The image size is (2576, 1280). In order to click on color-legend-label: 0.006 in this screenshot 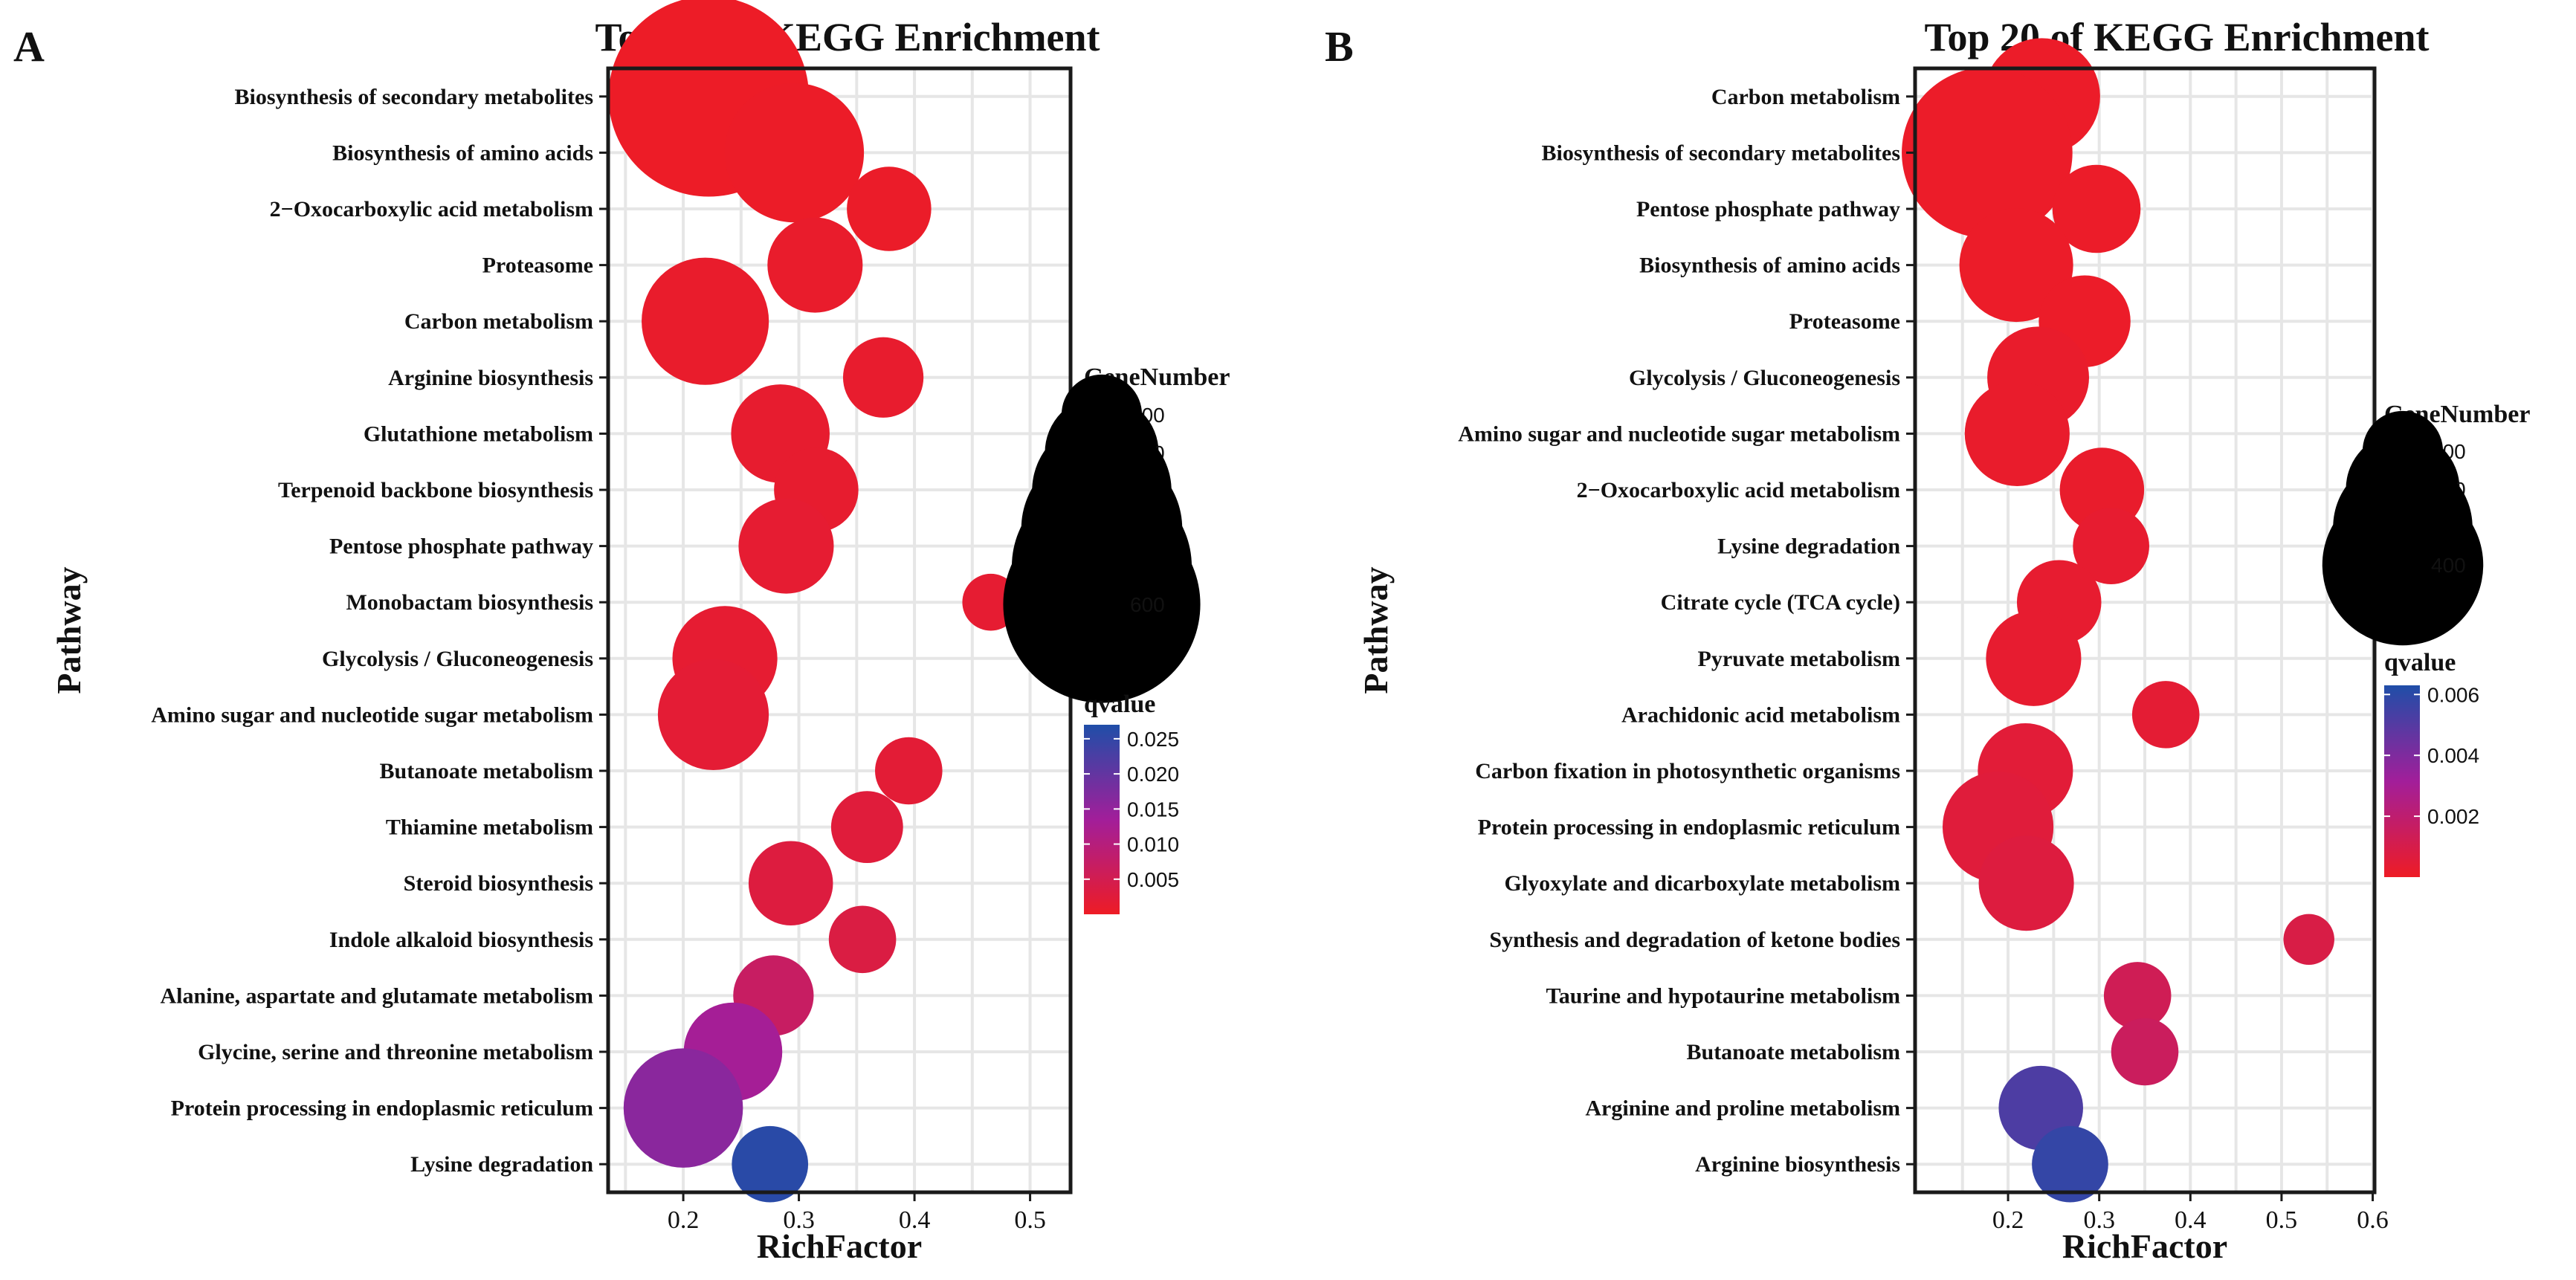, I will do `click(2453, 694)`.